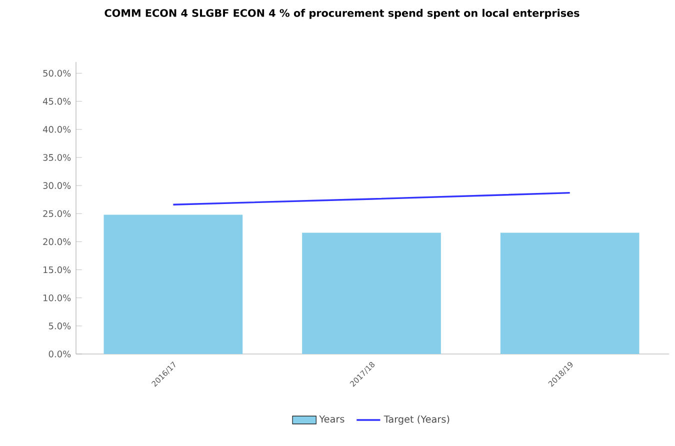  Describe the element at coordinates (57, 157) in the screenshot. I see `y-tick-label: 35.0%` at that location.